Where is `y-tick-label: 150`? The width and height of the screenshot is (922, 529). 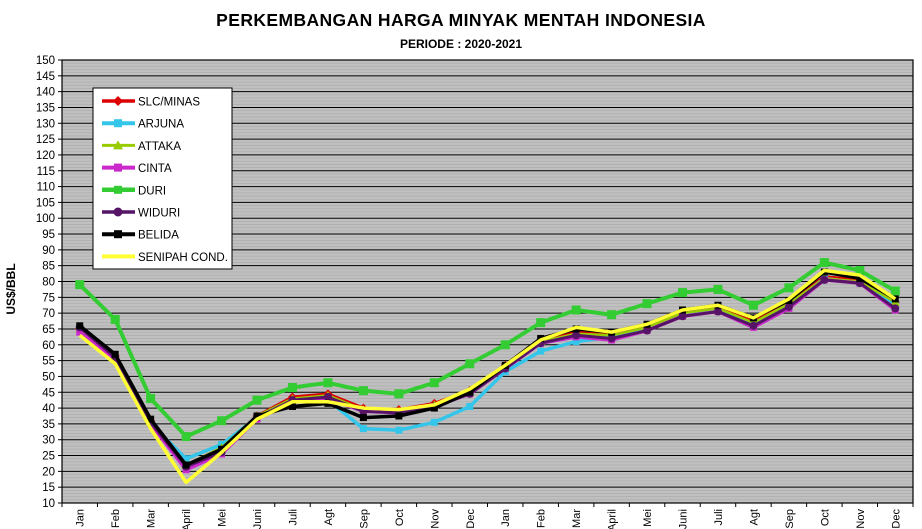 y-tick-label: 150 is located at coordinates (45, 61).